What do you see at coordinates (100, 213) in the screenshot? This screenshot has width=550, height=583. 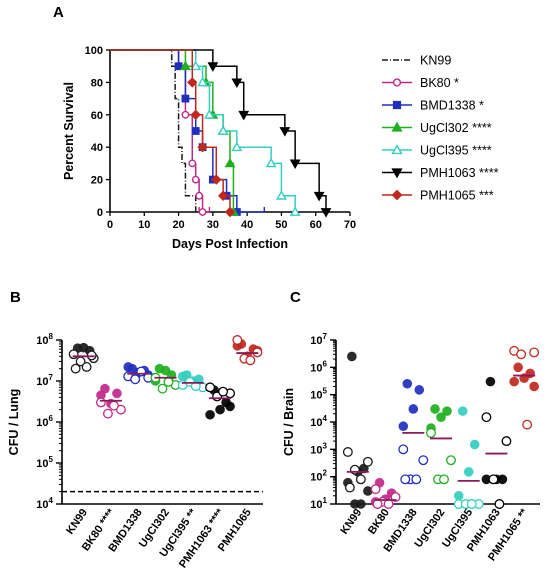 I see `panel-a-y-tick-label: 0` at bounding box center [100, 213].